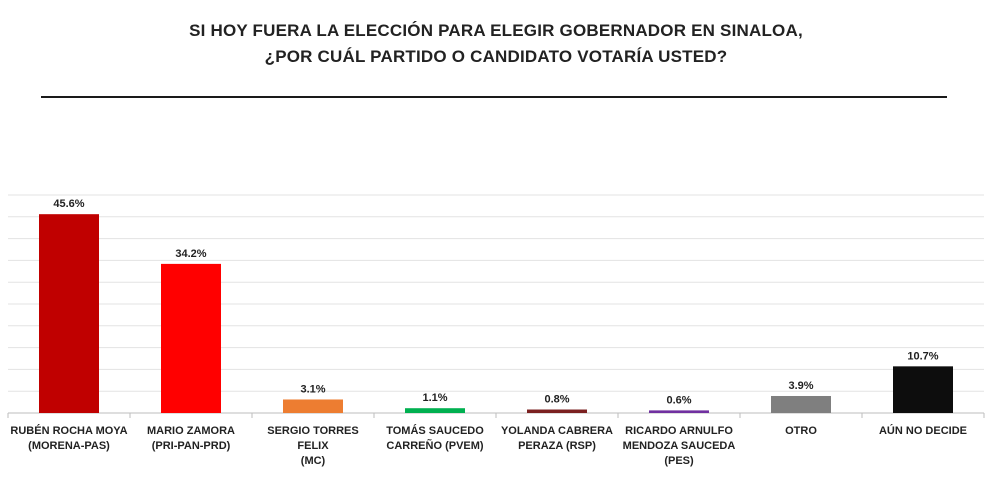  Describe the element at coordinates (557, 439) in the screenshot. I see `category-label: YOLANDA CABRERA PERAZA (RSP)` at that location.